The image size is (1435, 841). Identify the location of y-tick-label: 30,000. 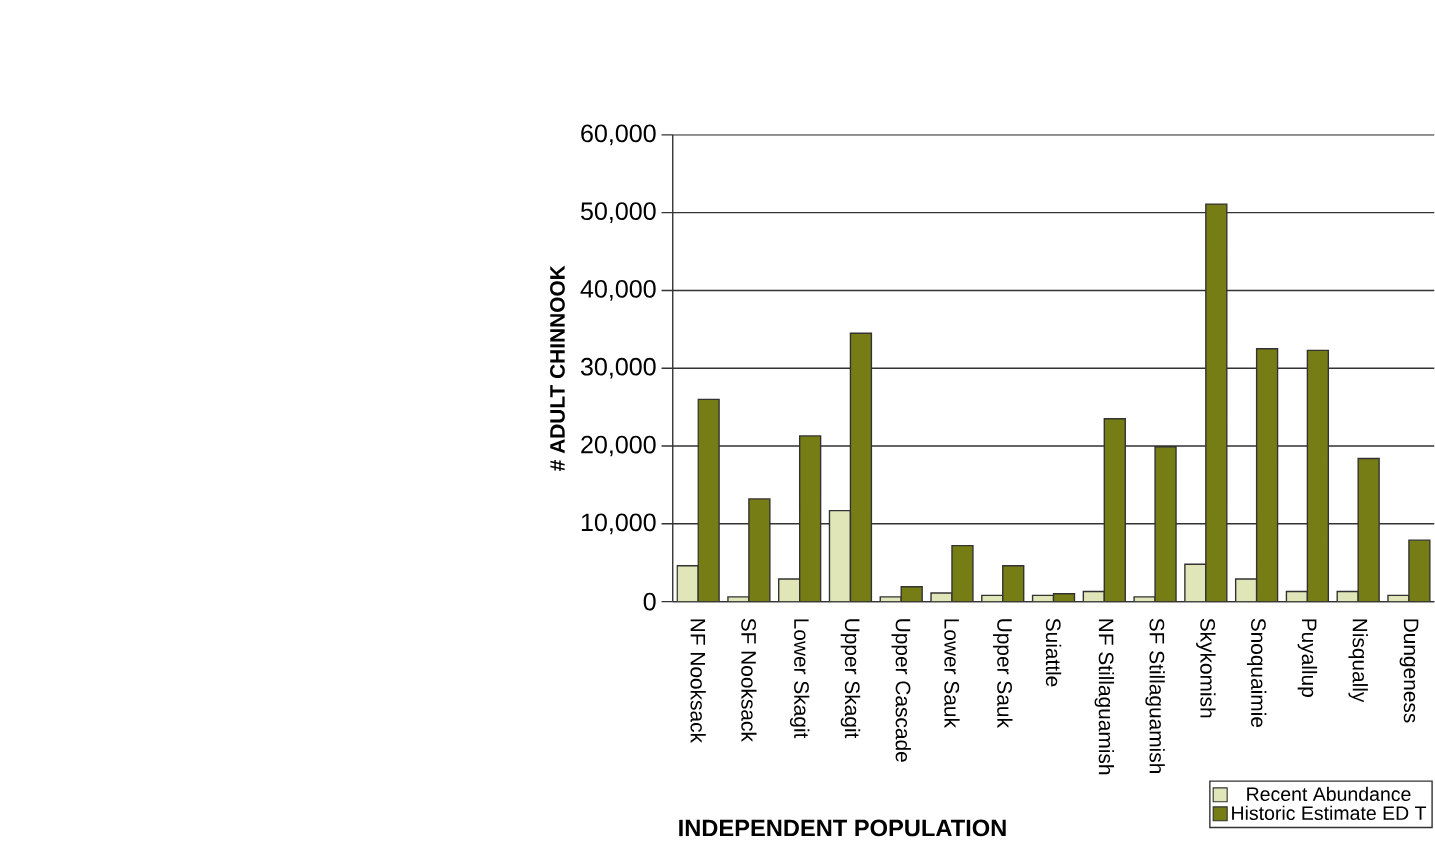
(618, 368).